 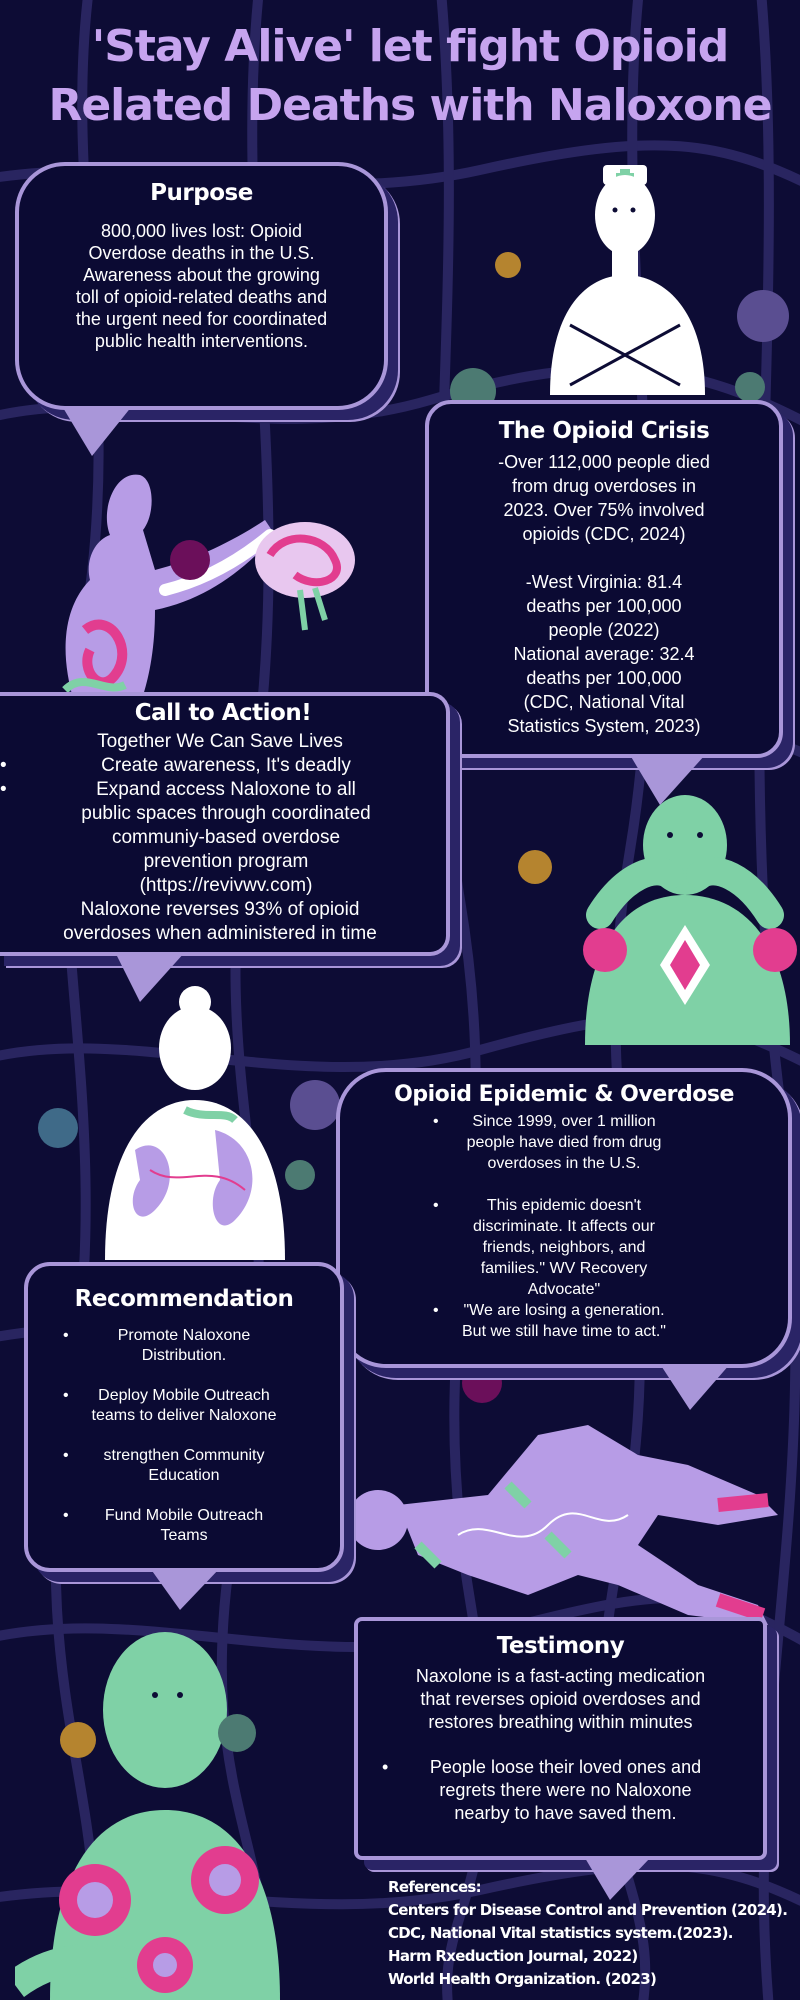 What do you see at coordinates (201, 341) in the screenshot?
I see `text-line: public health interventions.` at bounding box center [201, 341].